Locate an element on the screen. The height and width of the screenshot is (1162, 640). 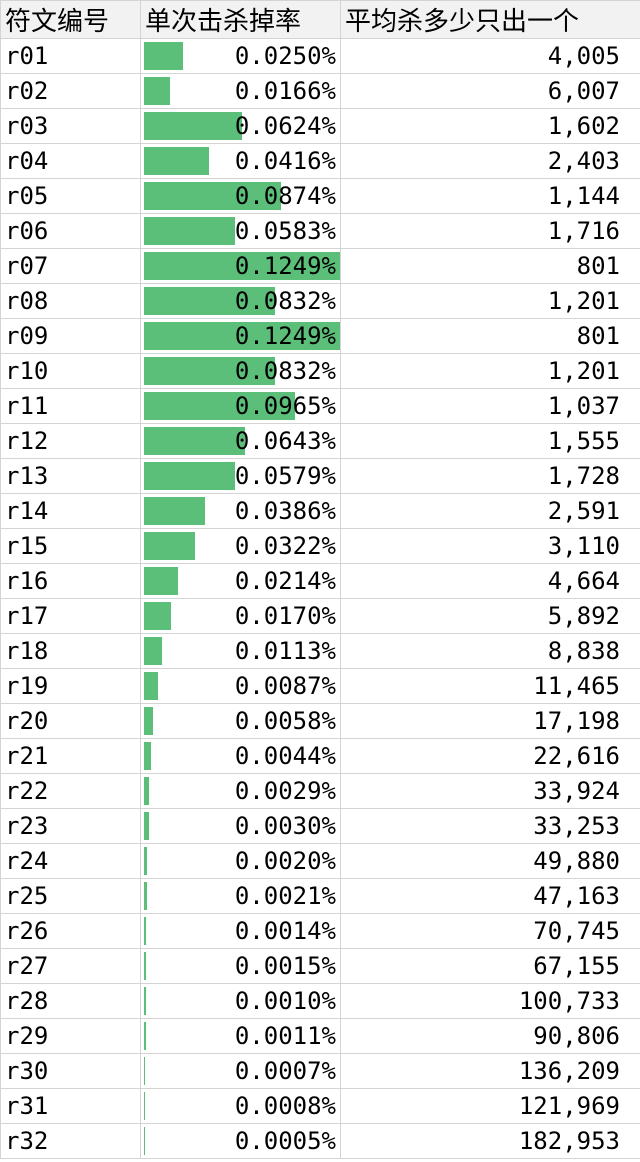
header-row: 符文编号 单次击杀掉率 平均杀多少只出一个 is located at coordinates (320, 19).